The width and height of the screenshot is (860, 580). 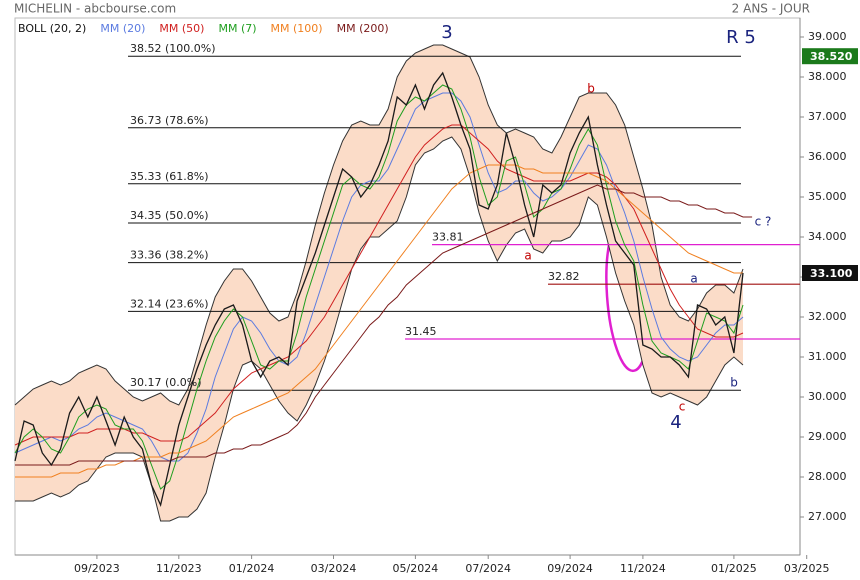 What do you see at coordinates (734, 568) in the screenshot?
I see `x-tick-label: 01/2025` at bounding box center [734, 568].